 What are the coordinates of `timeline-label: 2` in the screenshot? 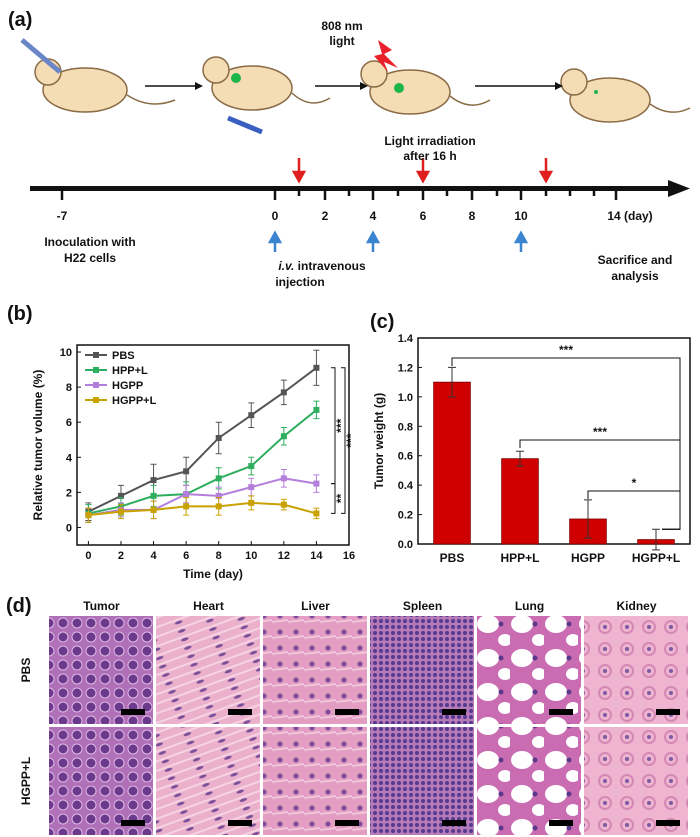 It's located at (325, 216).